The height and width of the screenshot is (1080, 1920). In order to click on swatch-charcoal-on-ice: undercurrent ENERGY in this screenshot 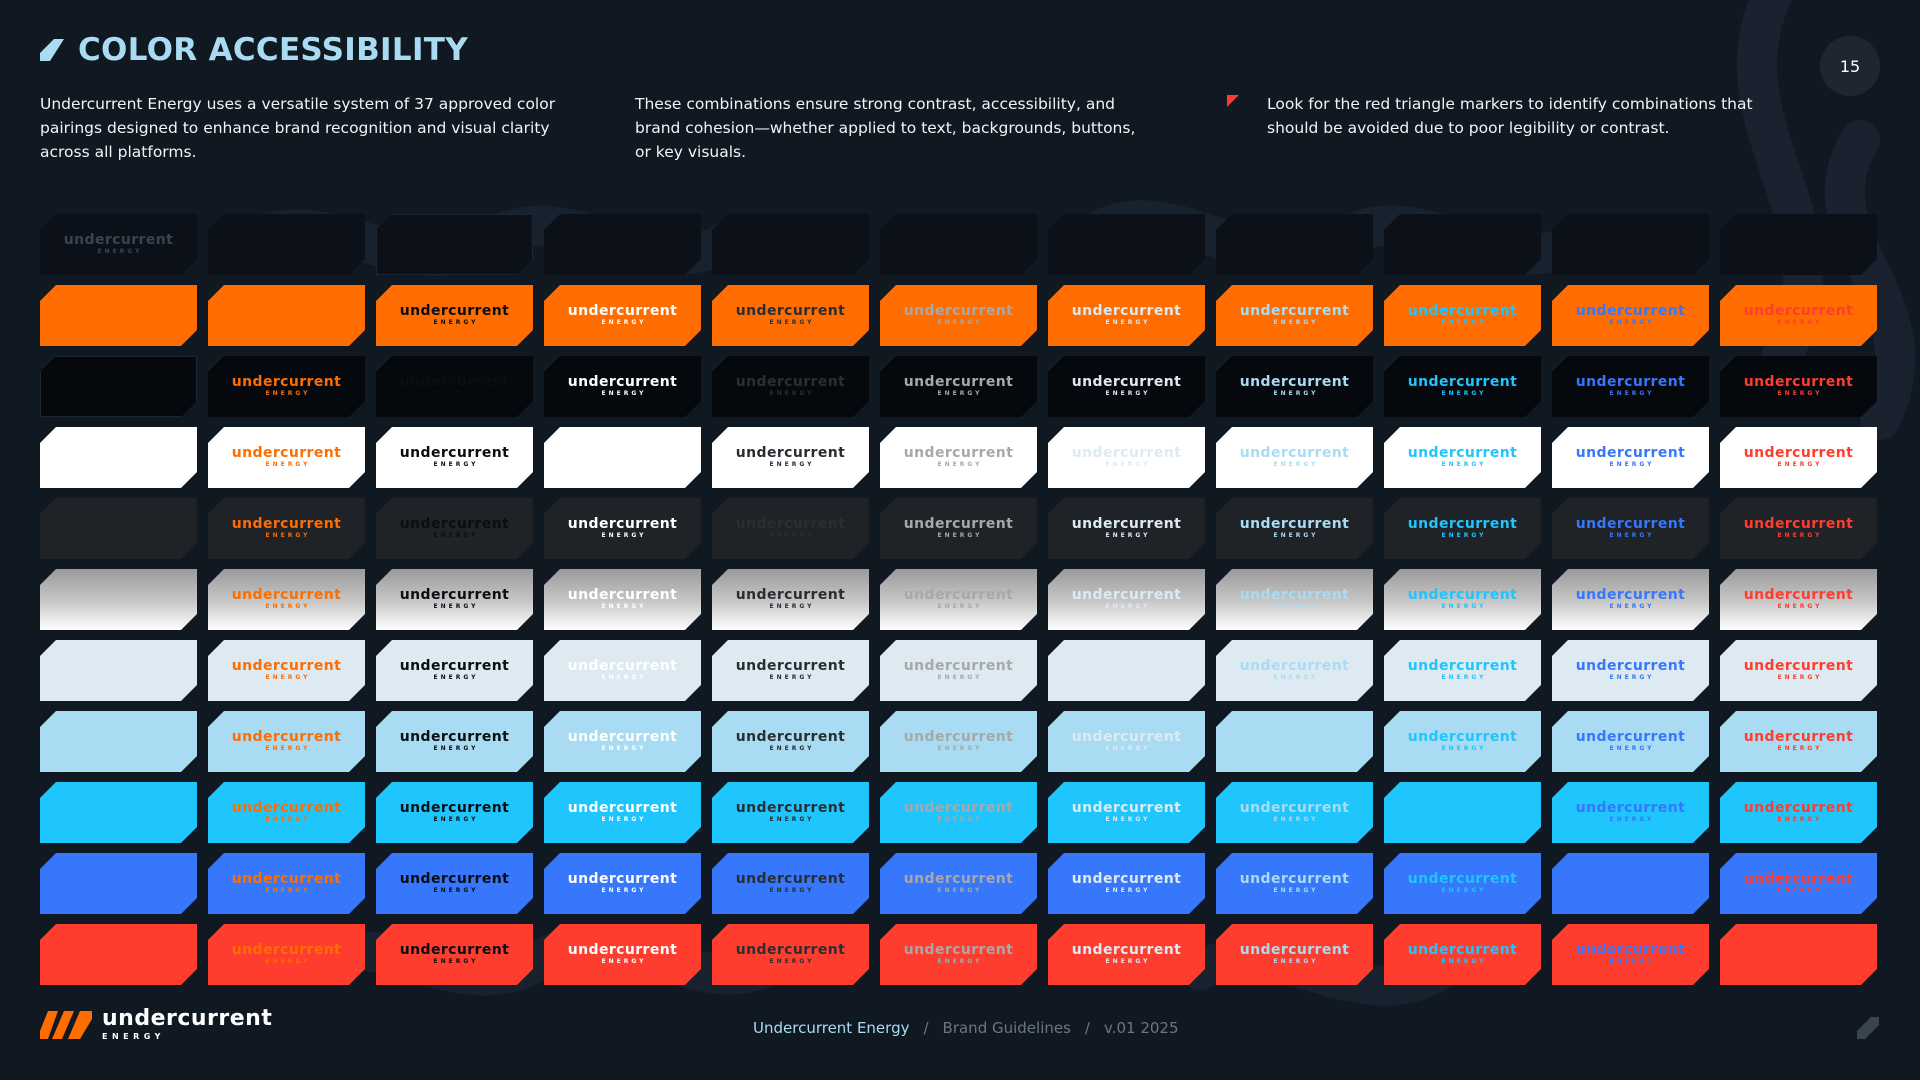, I will do `click(1126, 528)`.